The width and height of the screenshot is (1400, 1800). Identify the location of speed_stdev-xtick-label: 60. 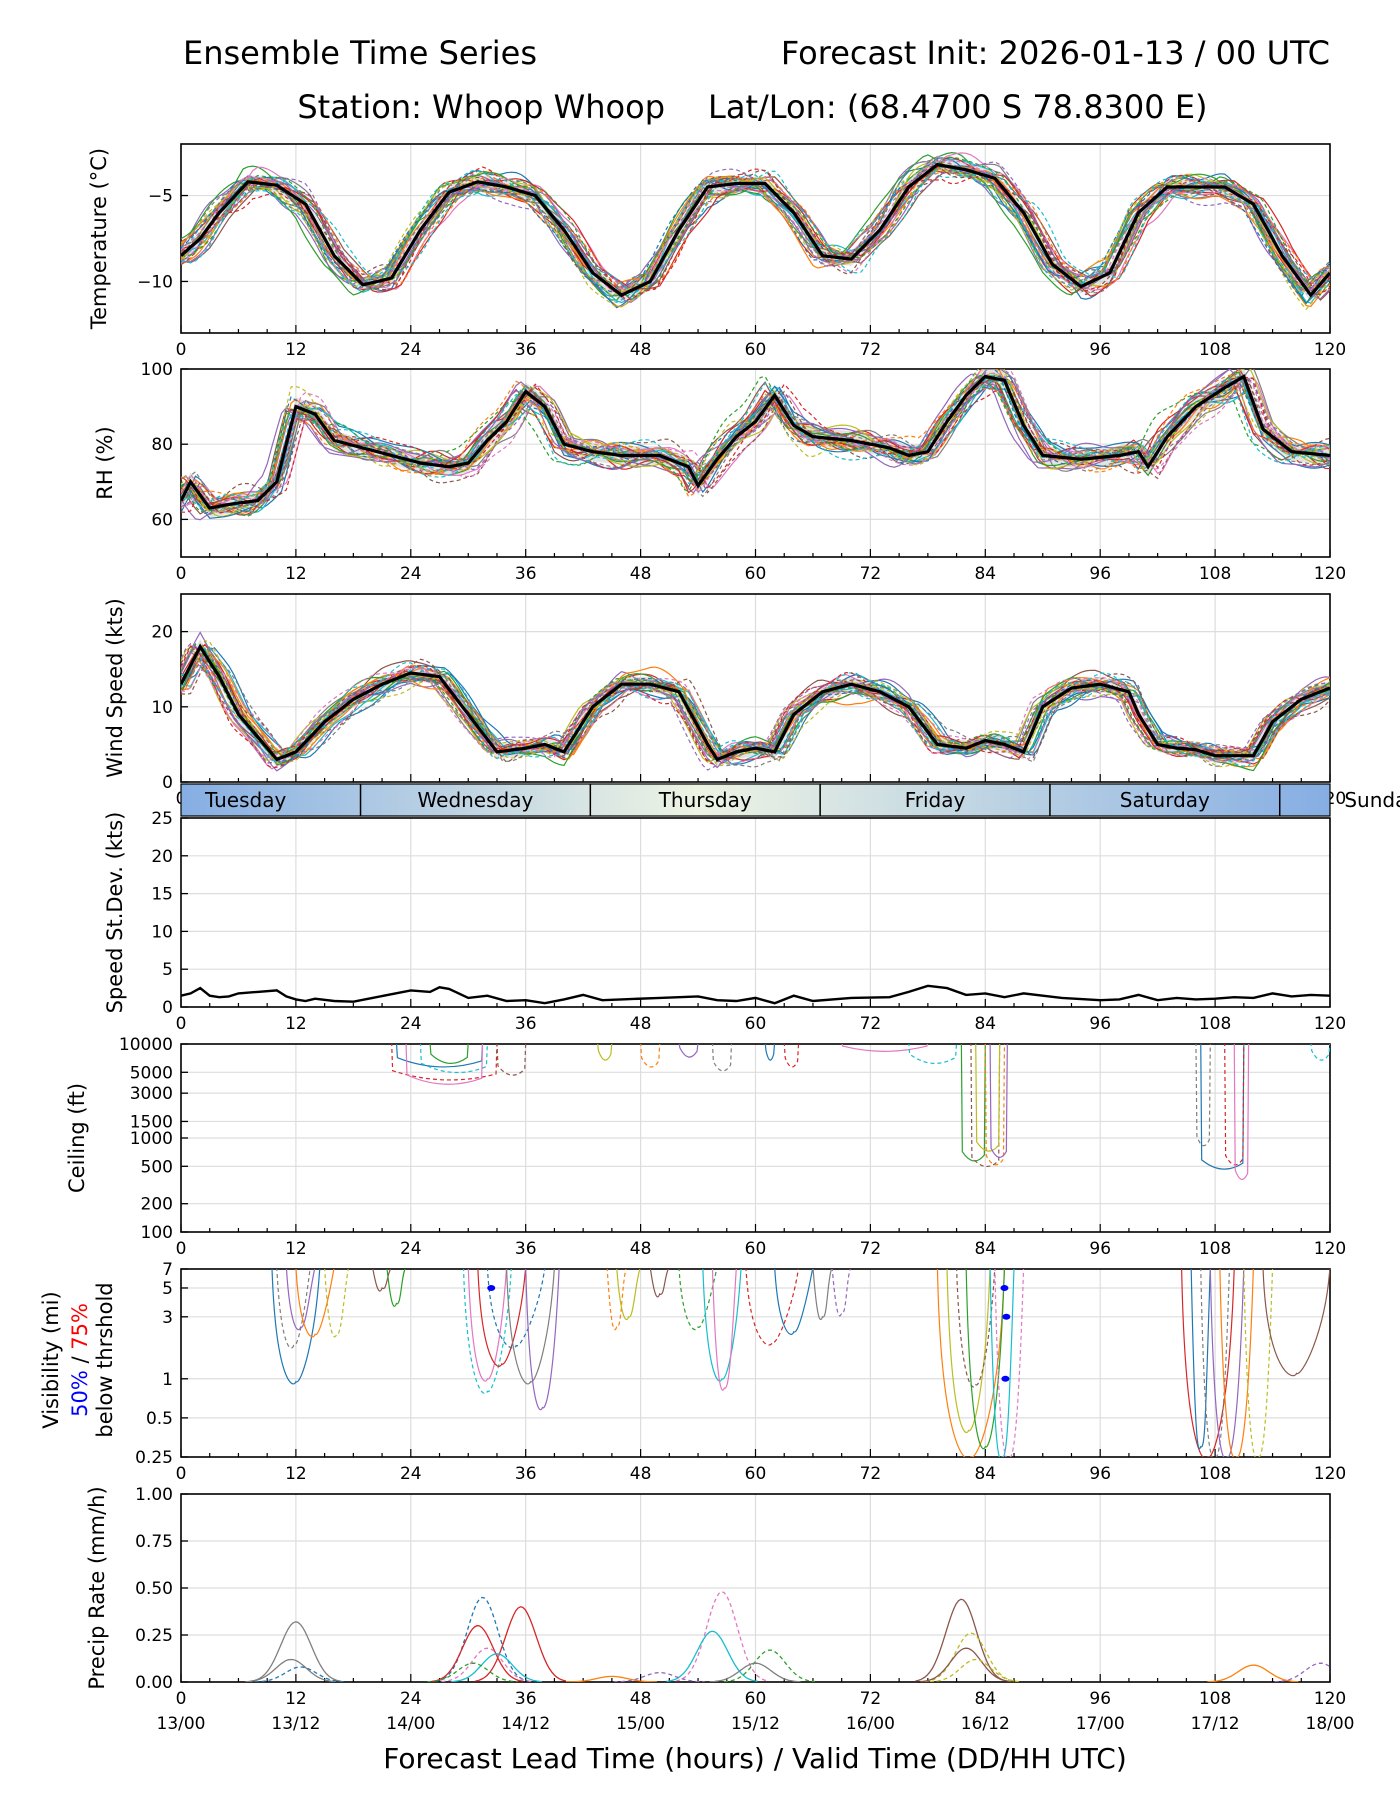
(756, 1024).